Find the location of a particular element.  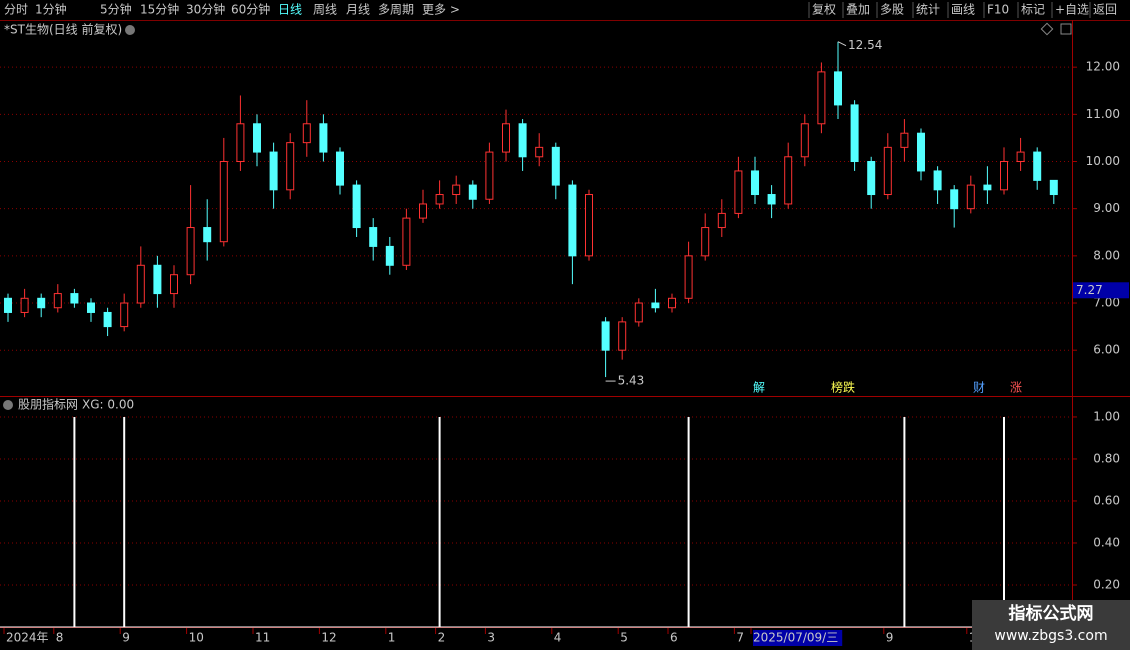

indicator-name: 股朋指标网 is located at coordinates (48, 404).